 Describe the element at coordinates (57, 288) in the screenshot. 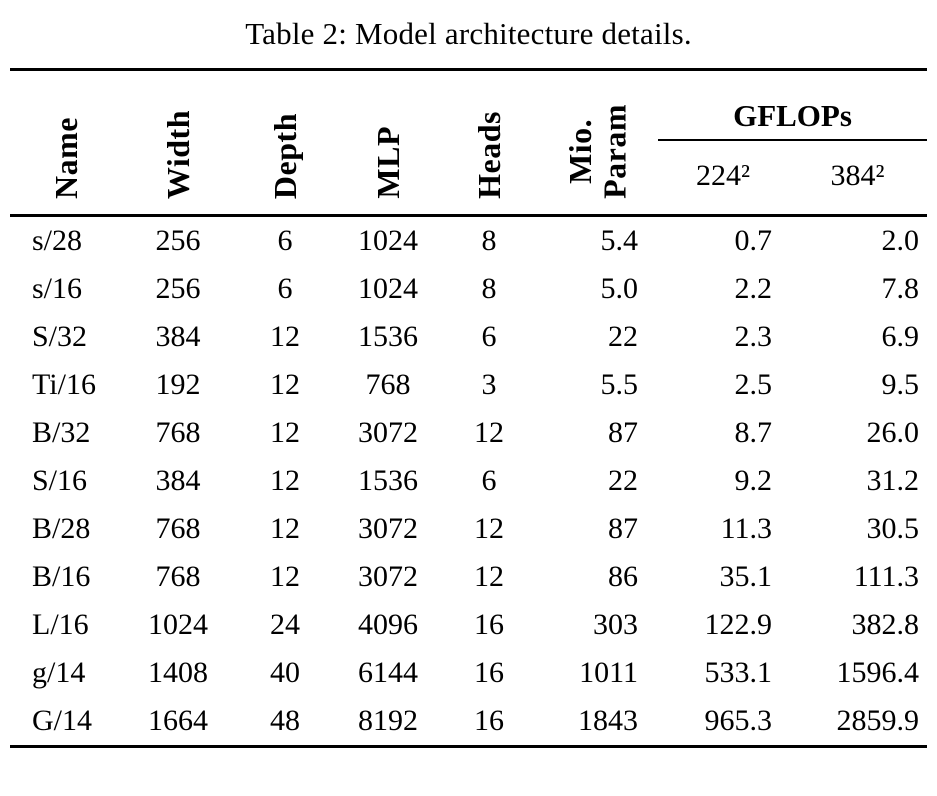

I see `cell-name: s/16` at that location.